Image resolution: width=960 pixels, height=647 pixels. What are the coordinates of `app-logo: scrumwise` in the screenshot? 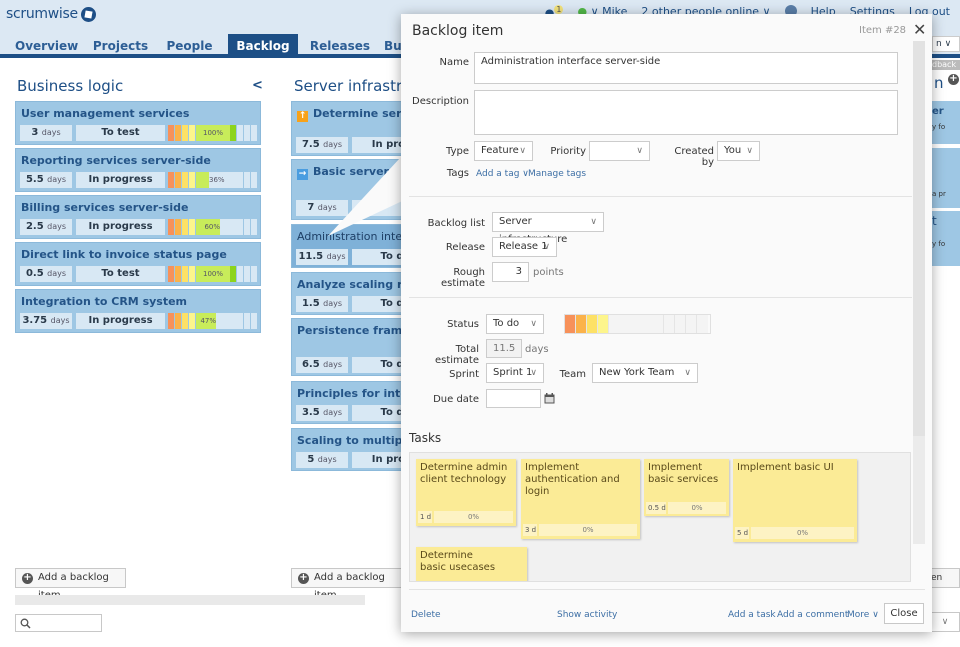 It's located at (51, 14).